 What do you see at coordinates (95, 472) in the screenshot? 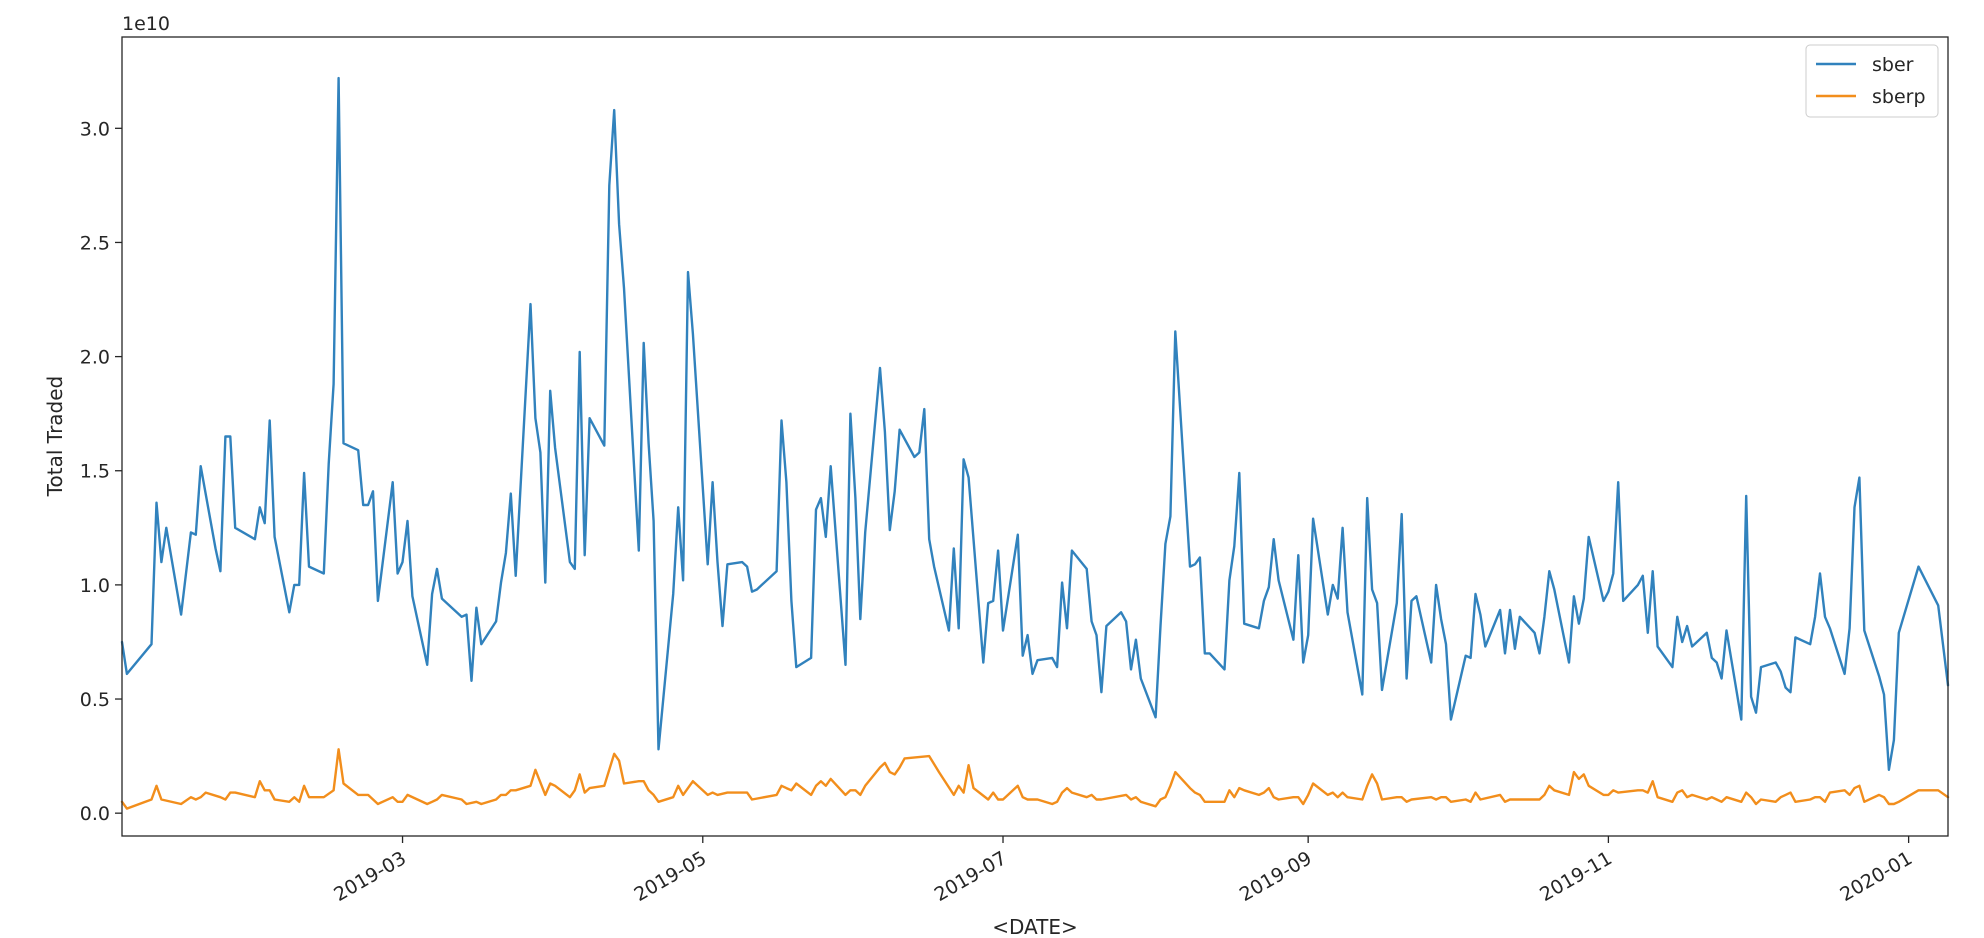
I see `y-tick-label: 1.5` at bounding box center [95, 472].